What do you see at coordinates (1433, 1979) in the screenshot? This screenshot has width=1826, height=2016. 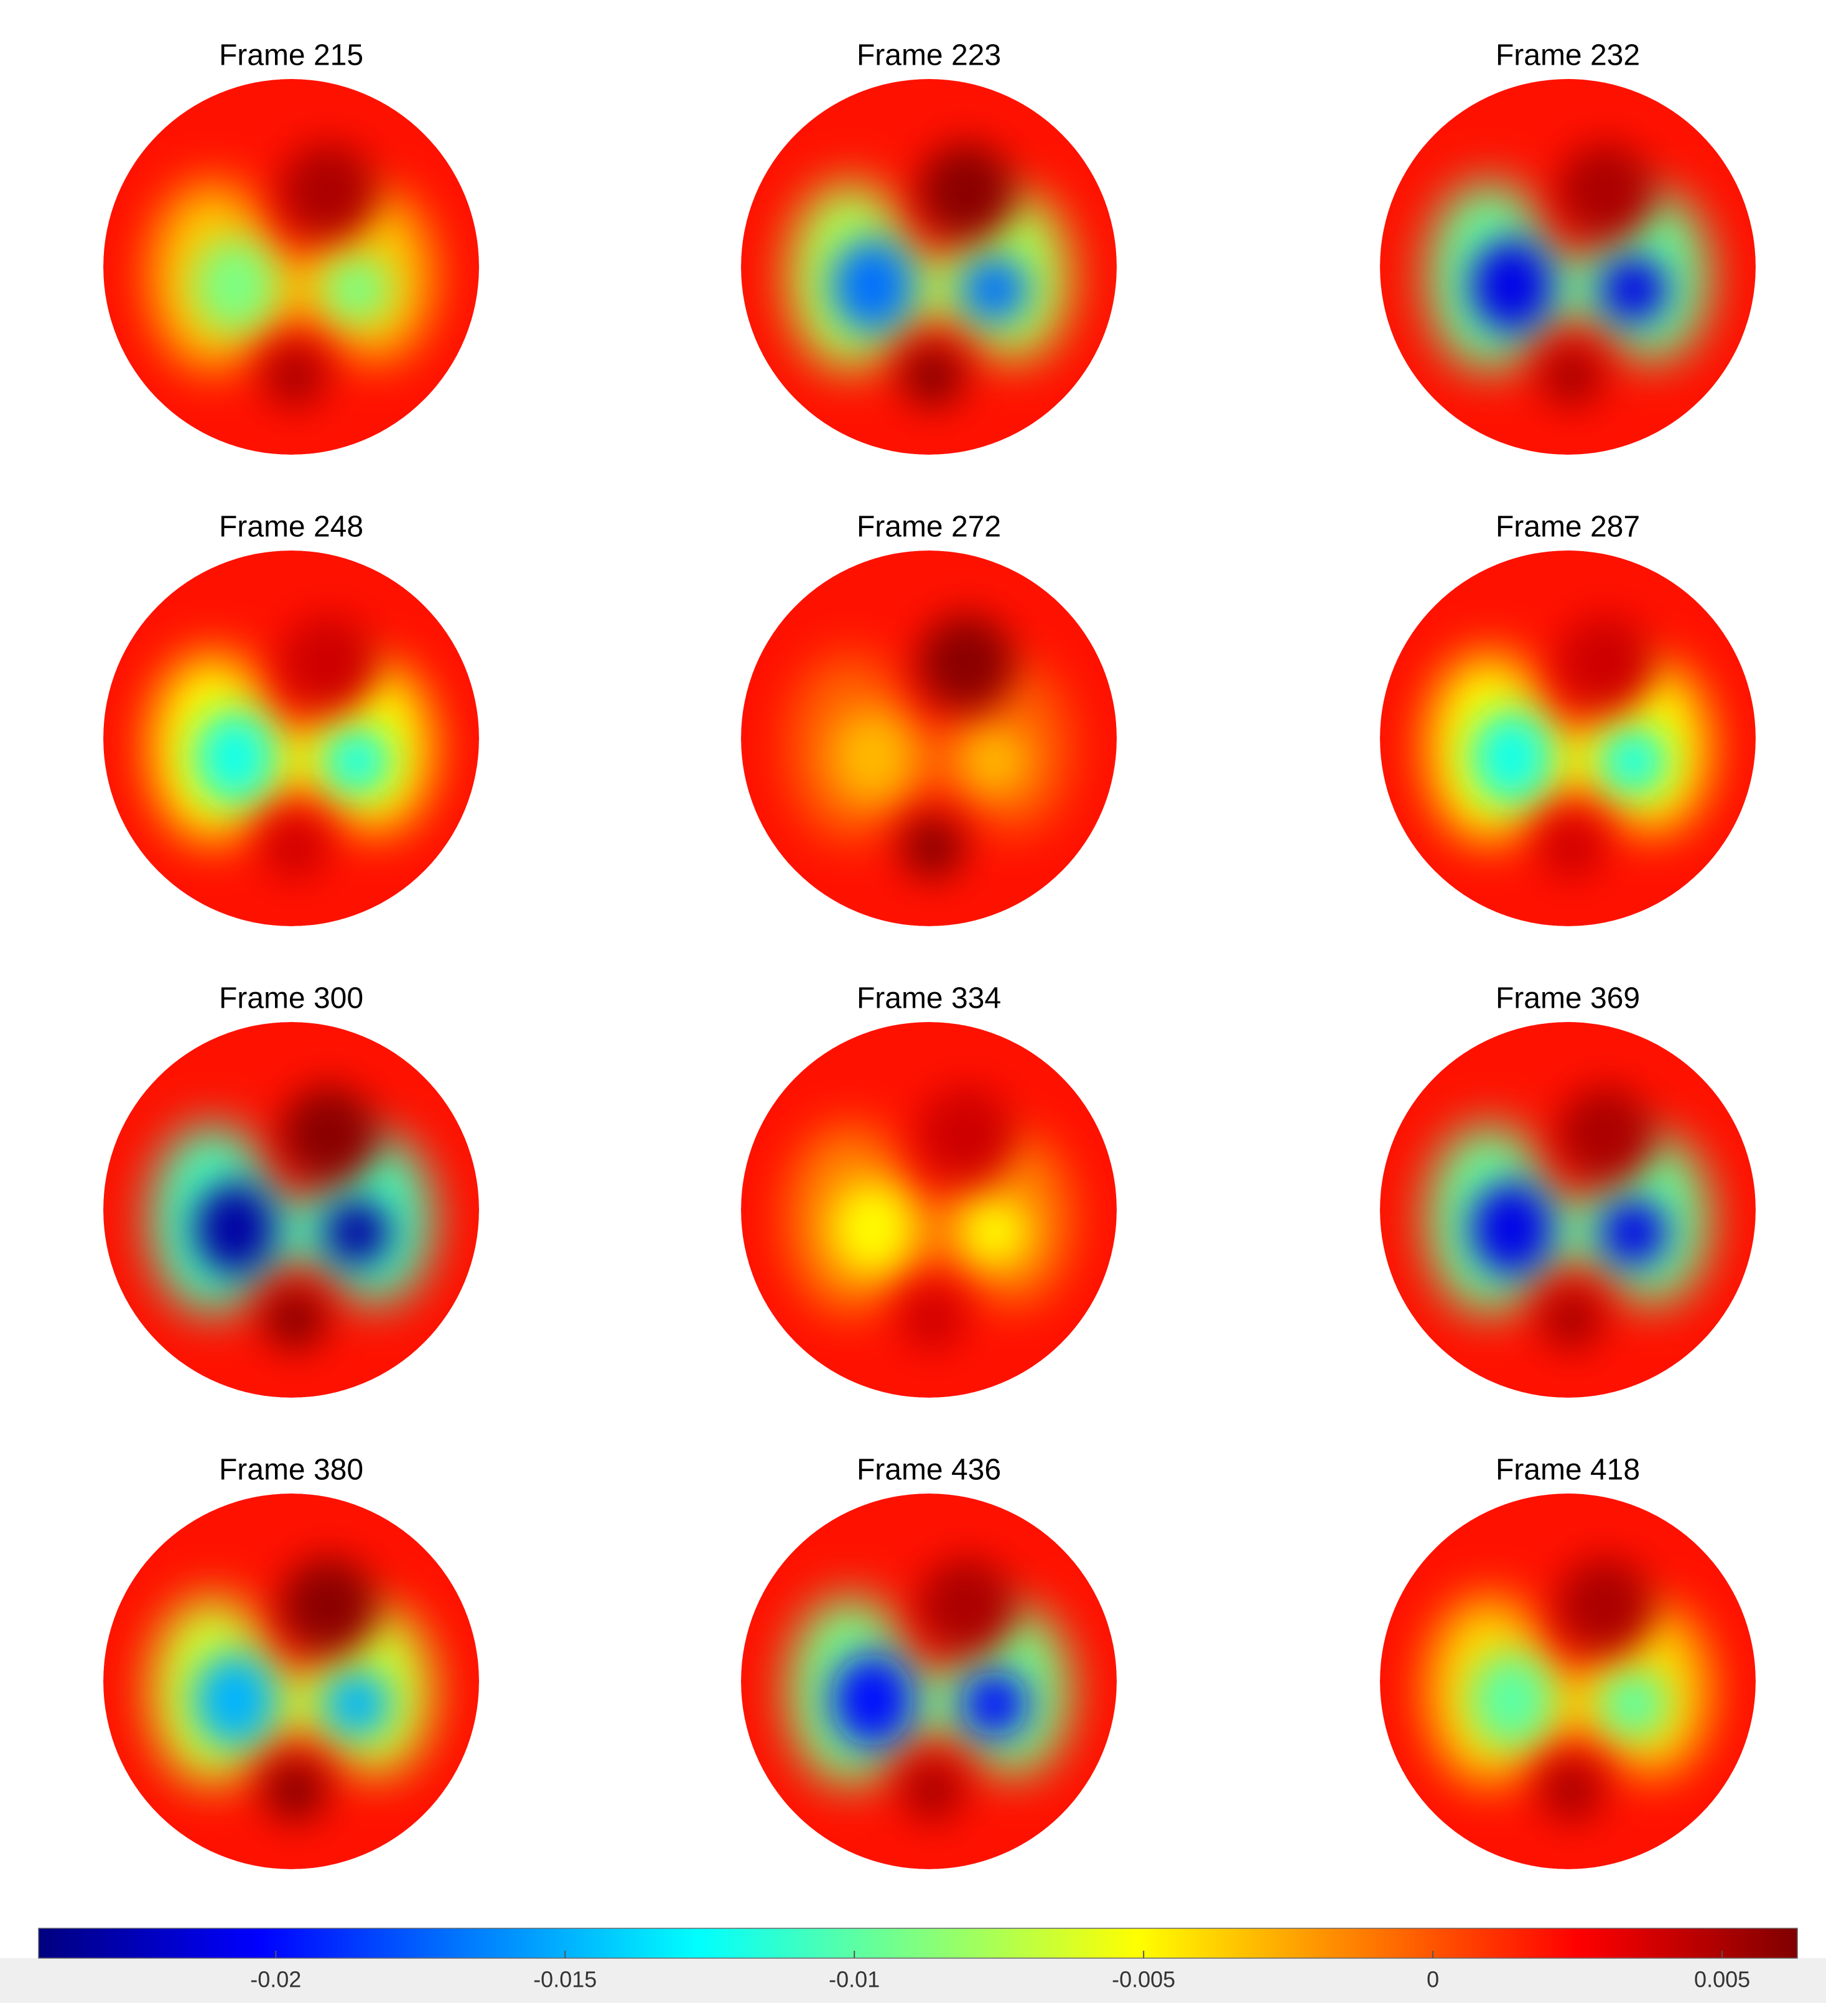 I see `colorbar-tick-label: 0` at bounding box center [1433, 1979].